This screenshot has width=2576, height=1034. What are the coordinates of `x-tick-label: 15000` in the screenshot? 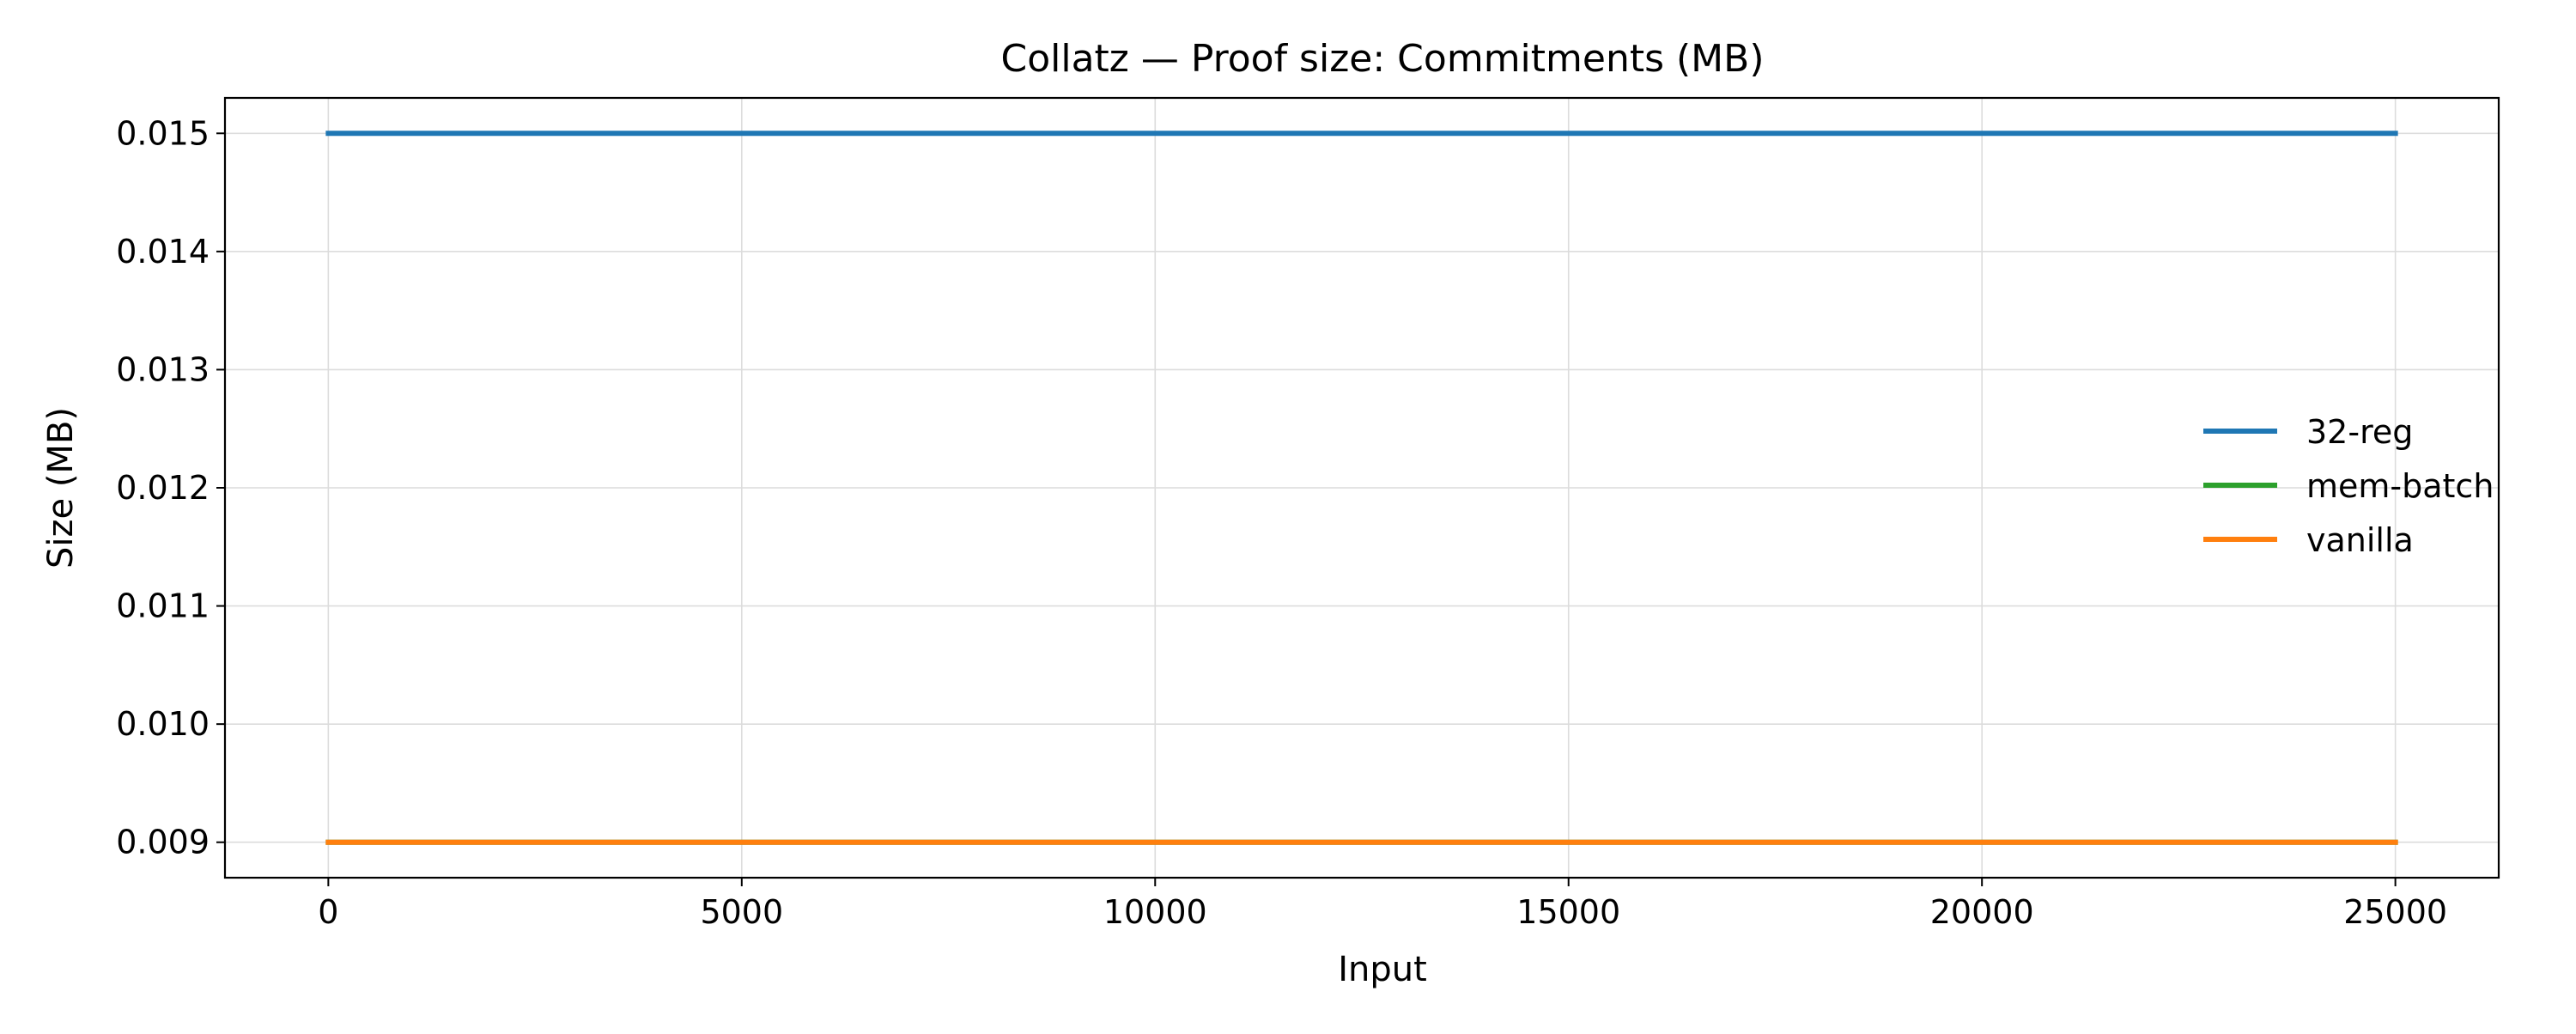 It's located at (1568, 912).